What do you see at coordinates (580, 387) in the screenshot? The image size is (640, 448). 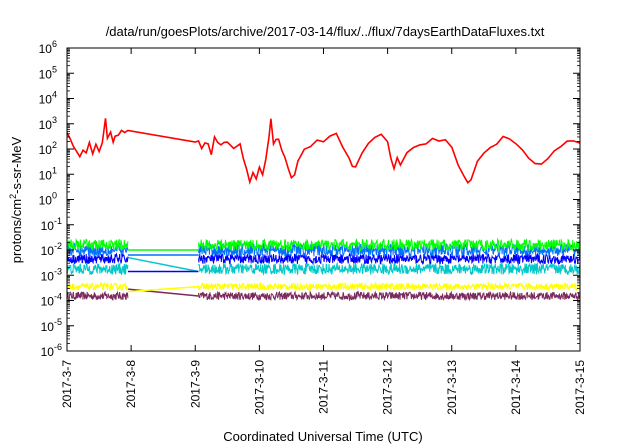 I see `x-tick-label: 2017-3-15` at bounding box center [580, 387].